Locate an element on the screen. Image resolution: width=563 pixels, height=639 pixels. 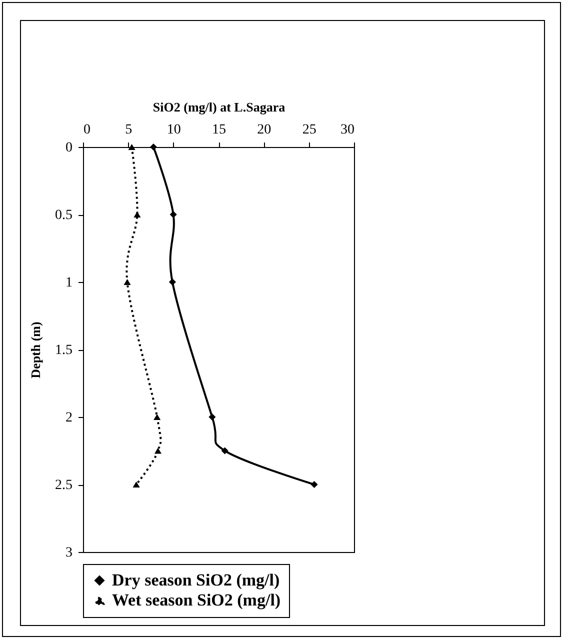
y-tick-label: 0 is located at coordinates (69, 148).